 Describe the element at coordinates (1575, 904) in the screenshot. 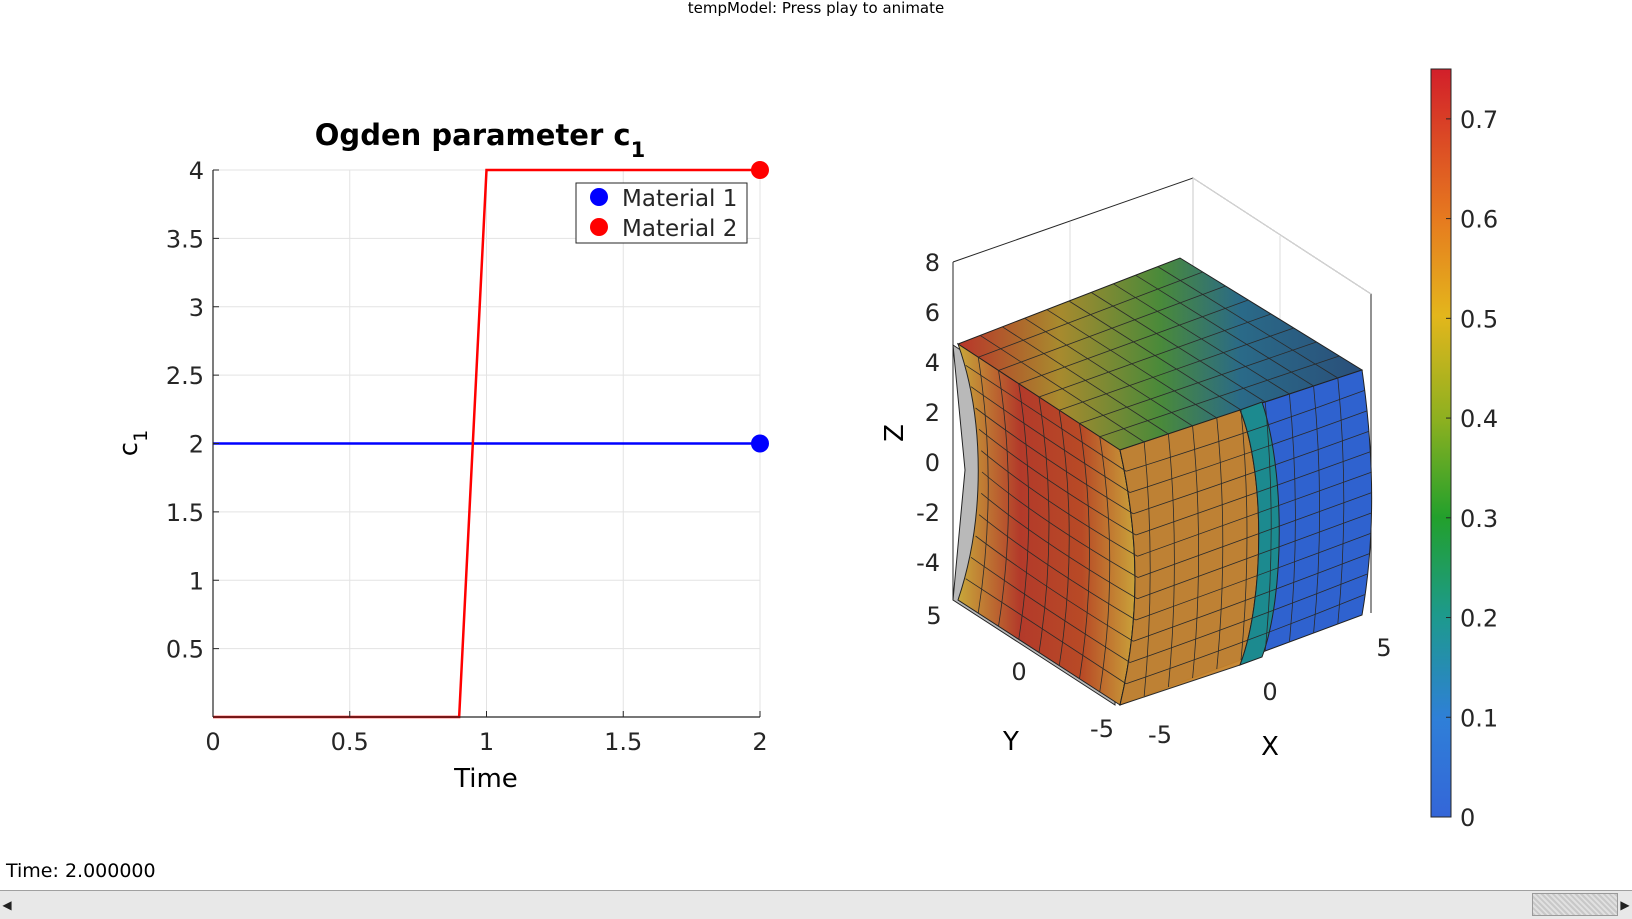

I see `slider-thumb` at that location.